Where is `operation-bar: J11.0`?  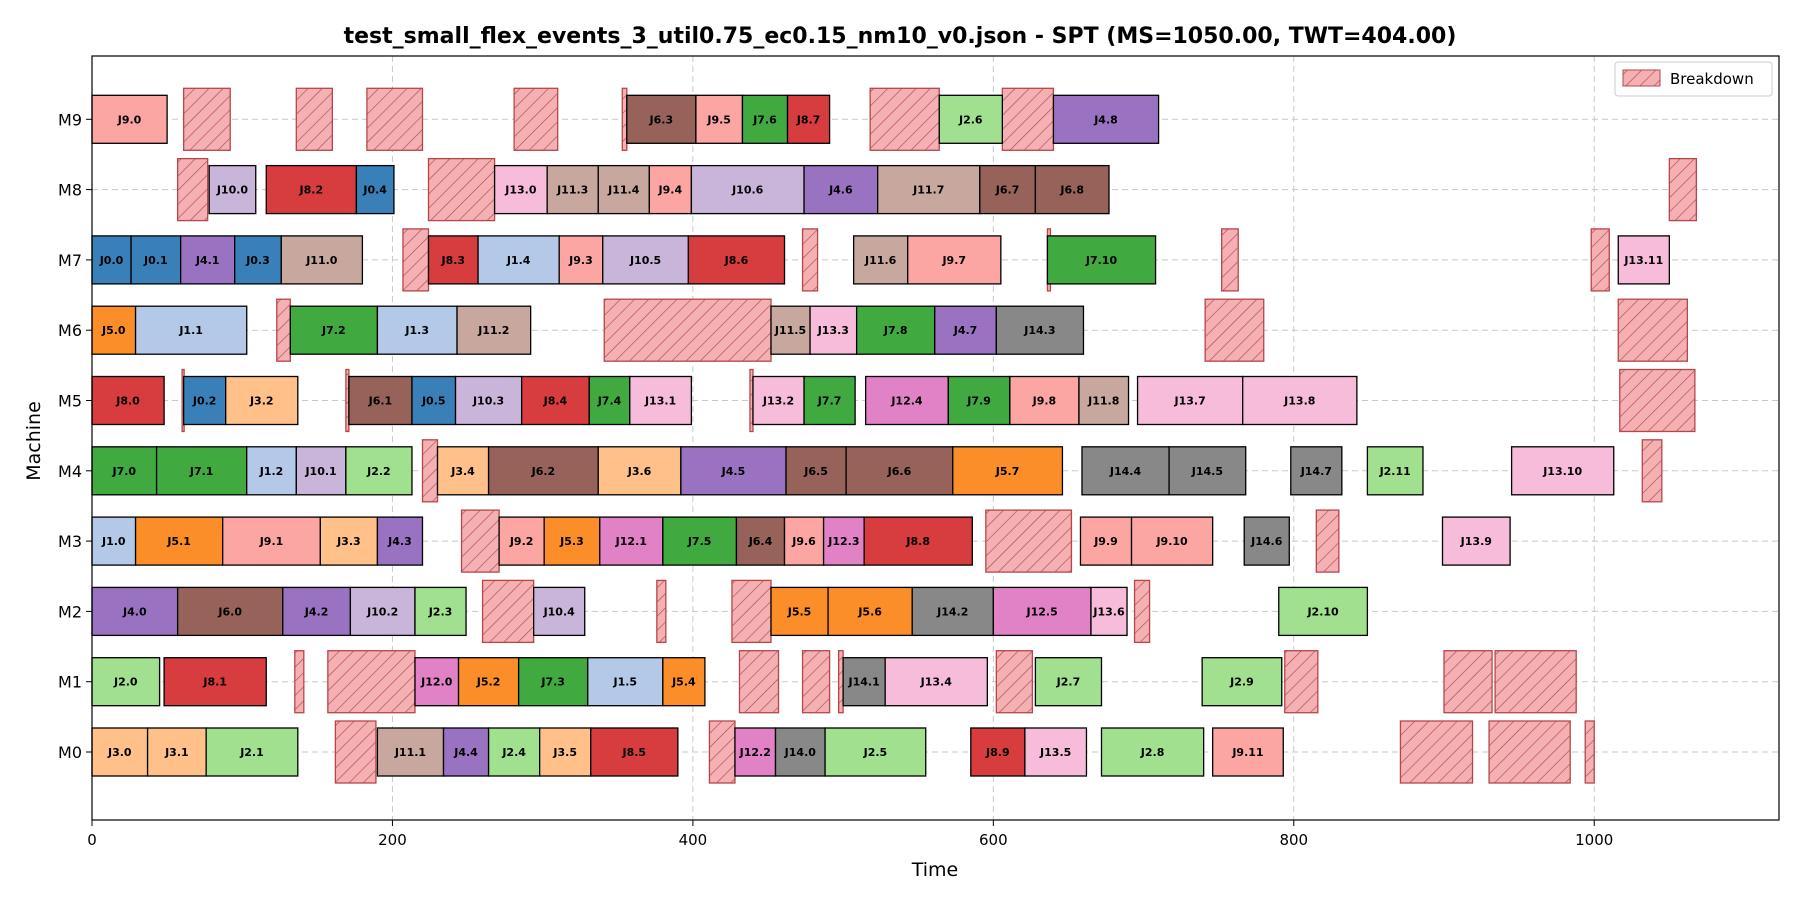 operation-bar: J11.0 is located at coordinates (322, 260).